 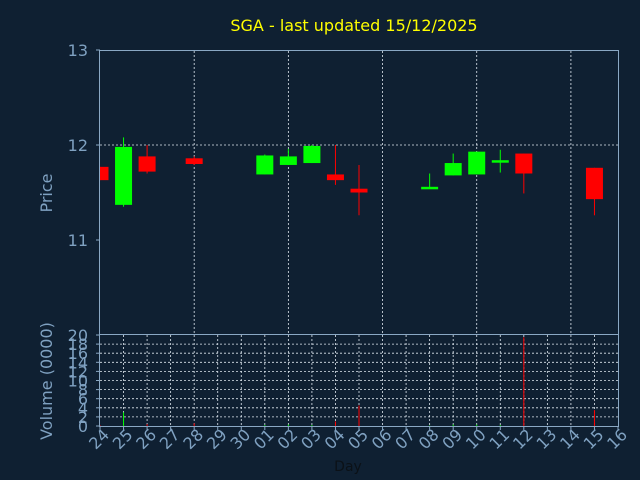 I want to click on volume-tick-label: 10, so click(x=78, y=381).